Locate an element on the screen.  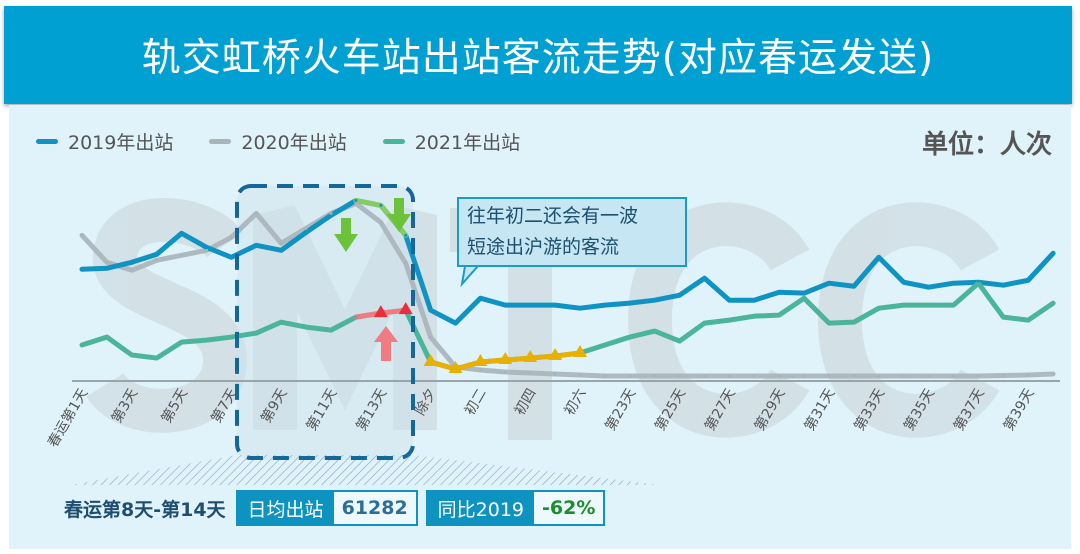
summary-period: 春运第8天-第14天 is located at coordinates (145, 509).